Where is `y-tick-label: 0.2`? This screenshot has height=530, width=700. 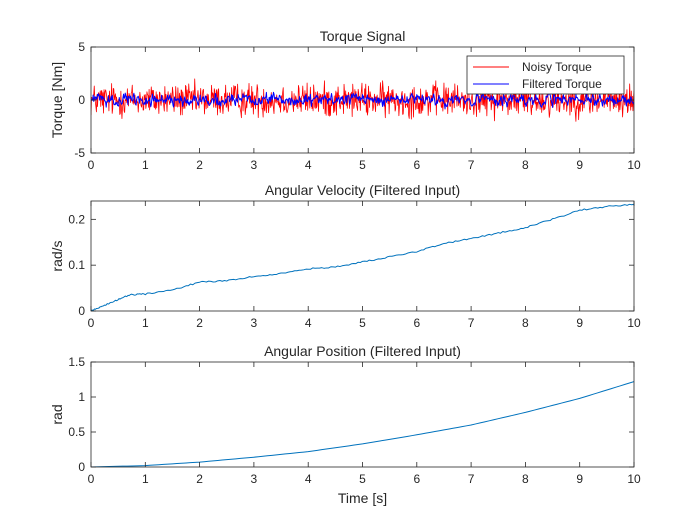
y-tick-label: 0.2 is located at coordinates (76, 219).